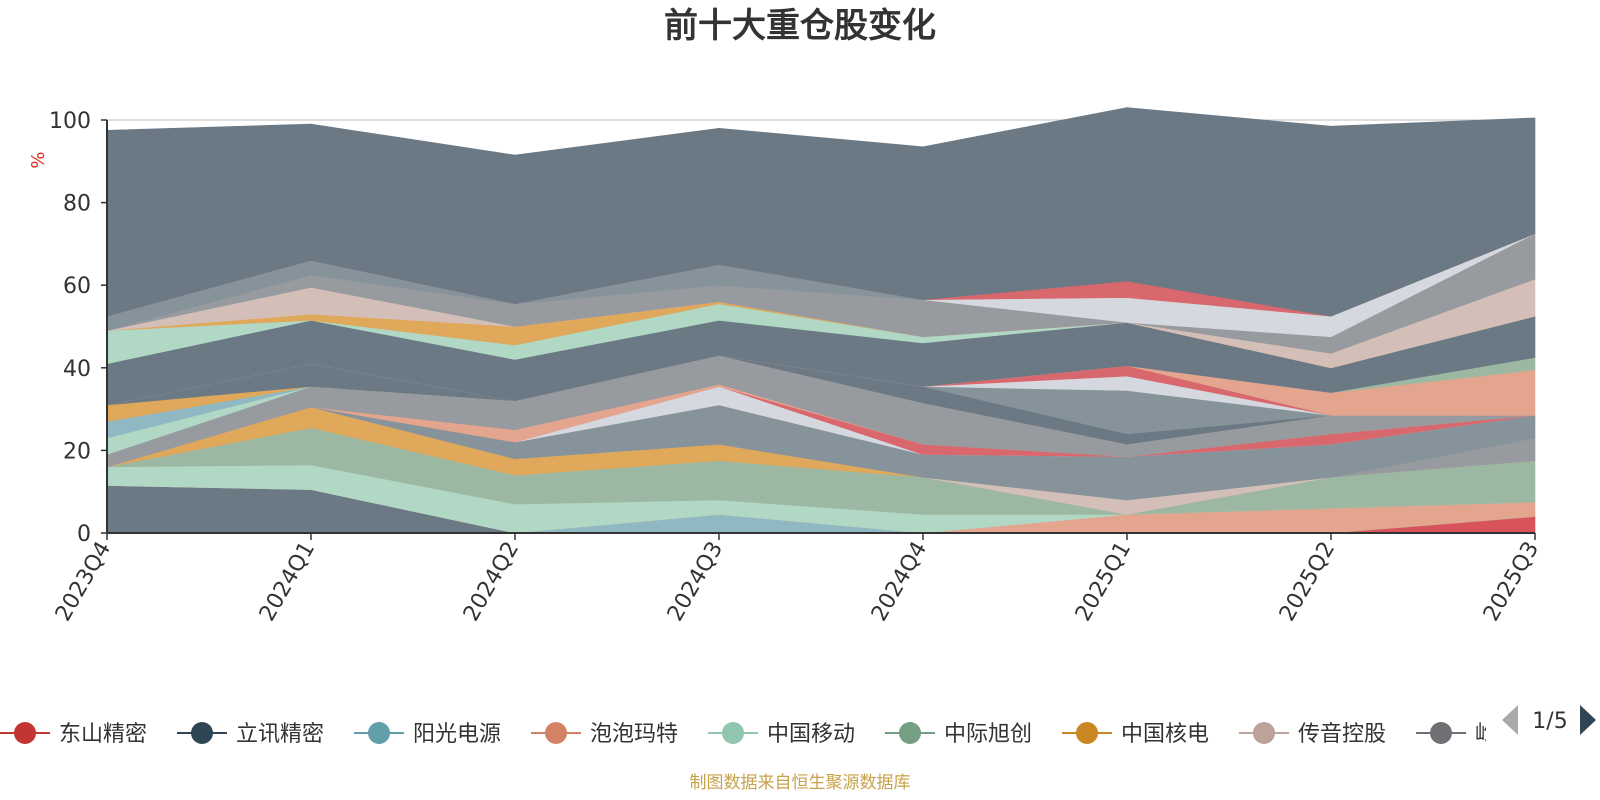 Image resolution: width=1600 pixels, height=800 pixels. I want to click on x-tick-label: 2025Q1, so click(1103, 582).